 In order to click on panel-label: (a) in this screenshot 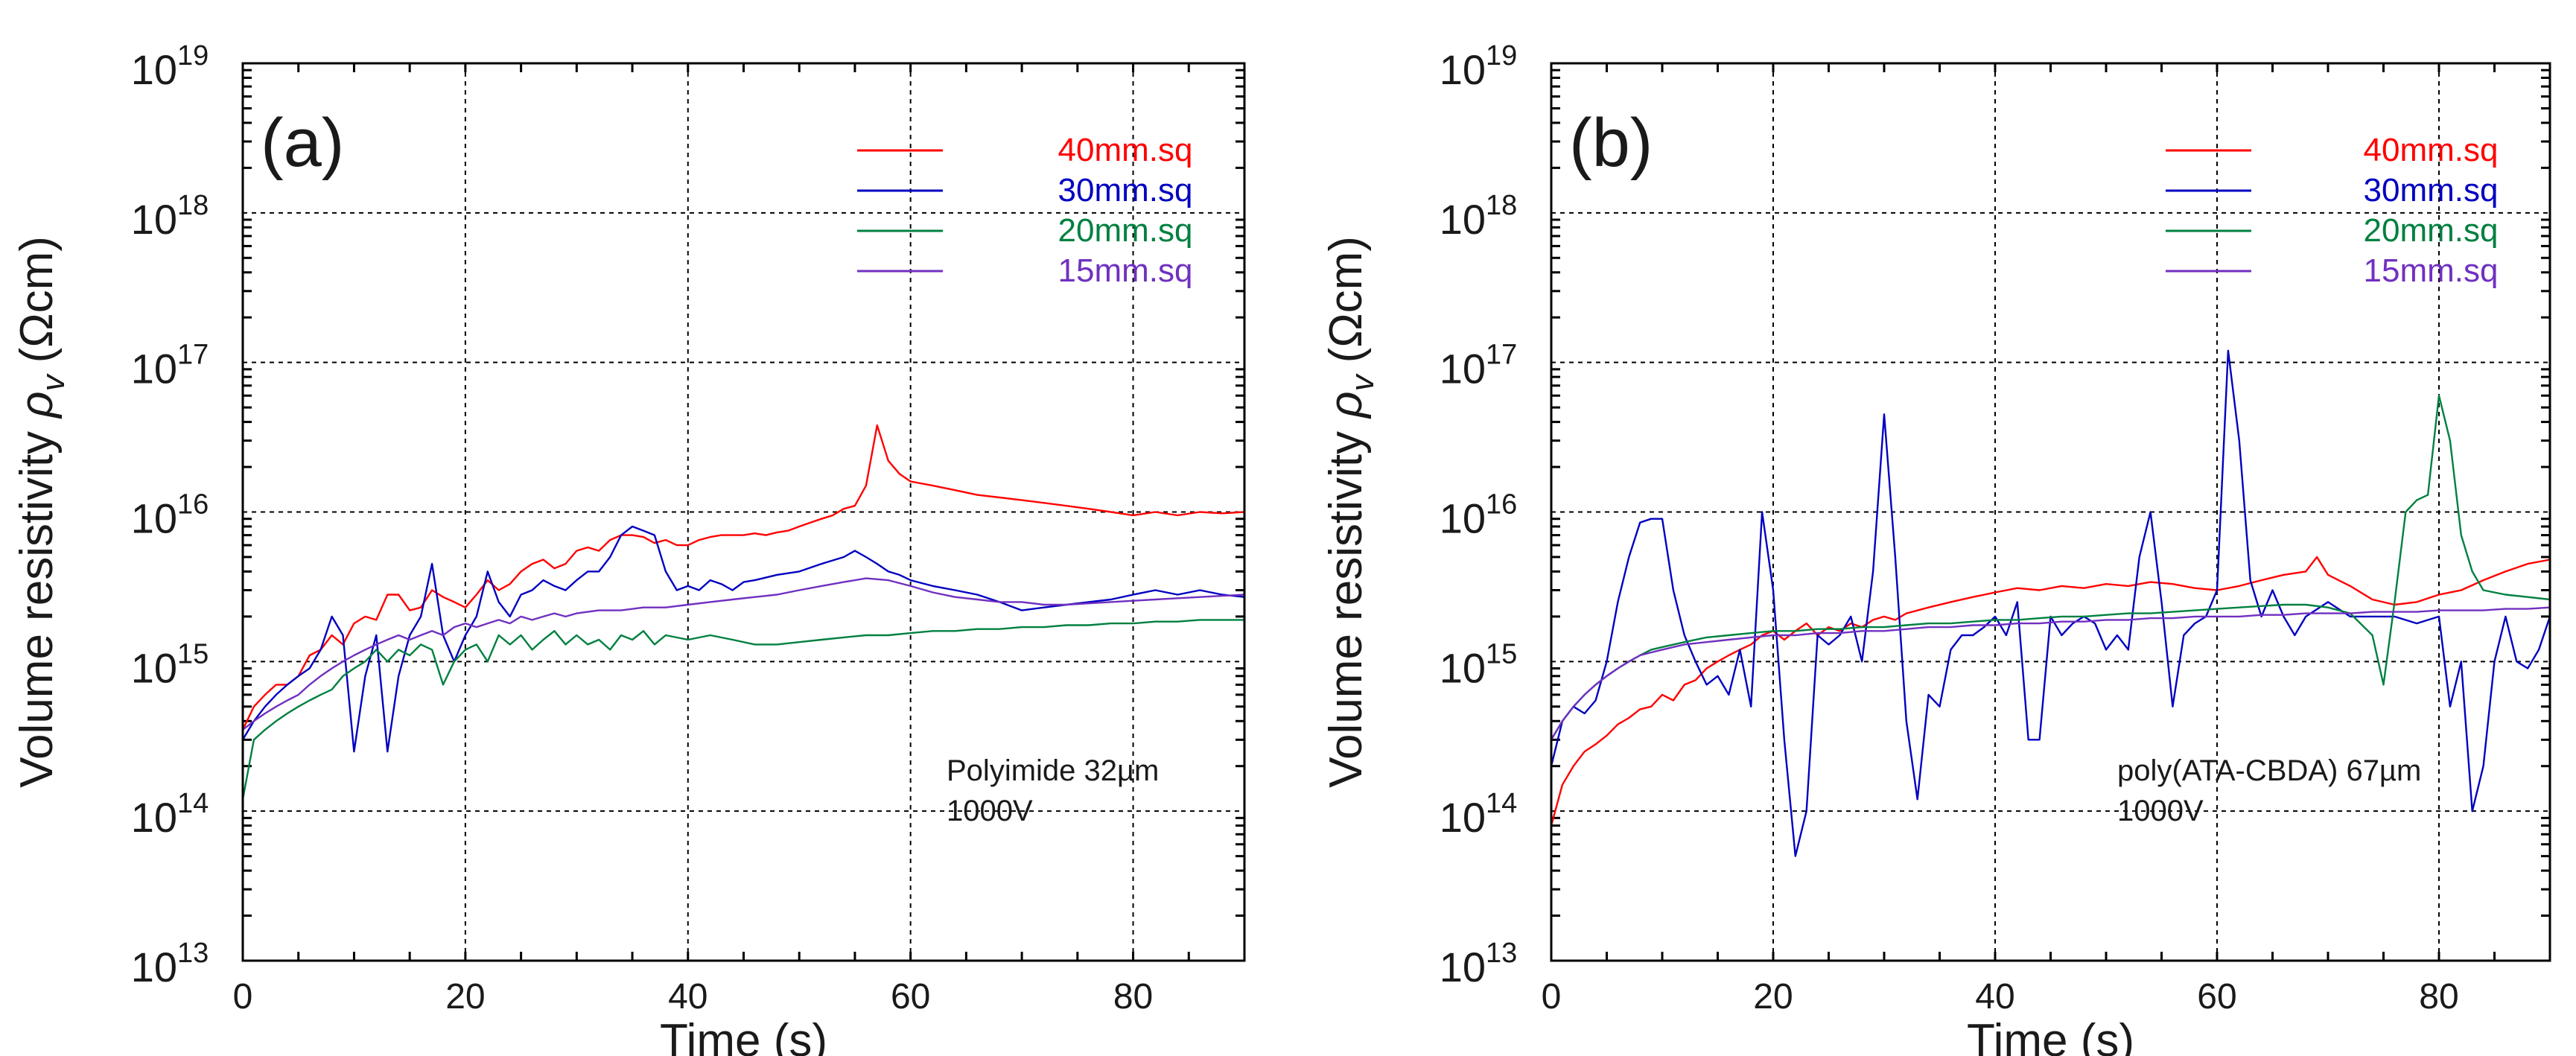, I will do `click(302, 143)`.